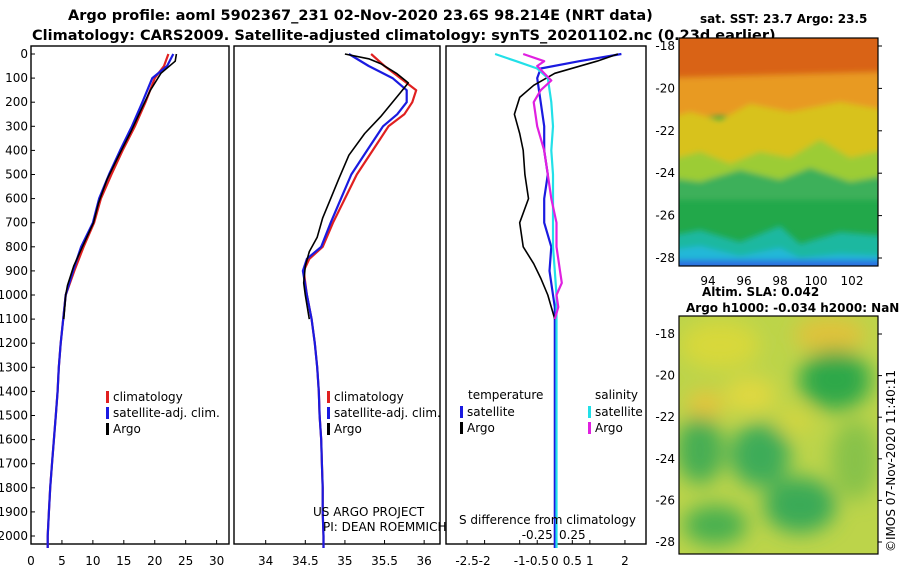  Describe the element at coordinates (572, 561) in the screenshot. I see `x-tick-label: 0.5` at that location.